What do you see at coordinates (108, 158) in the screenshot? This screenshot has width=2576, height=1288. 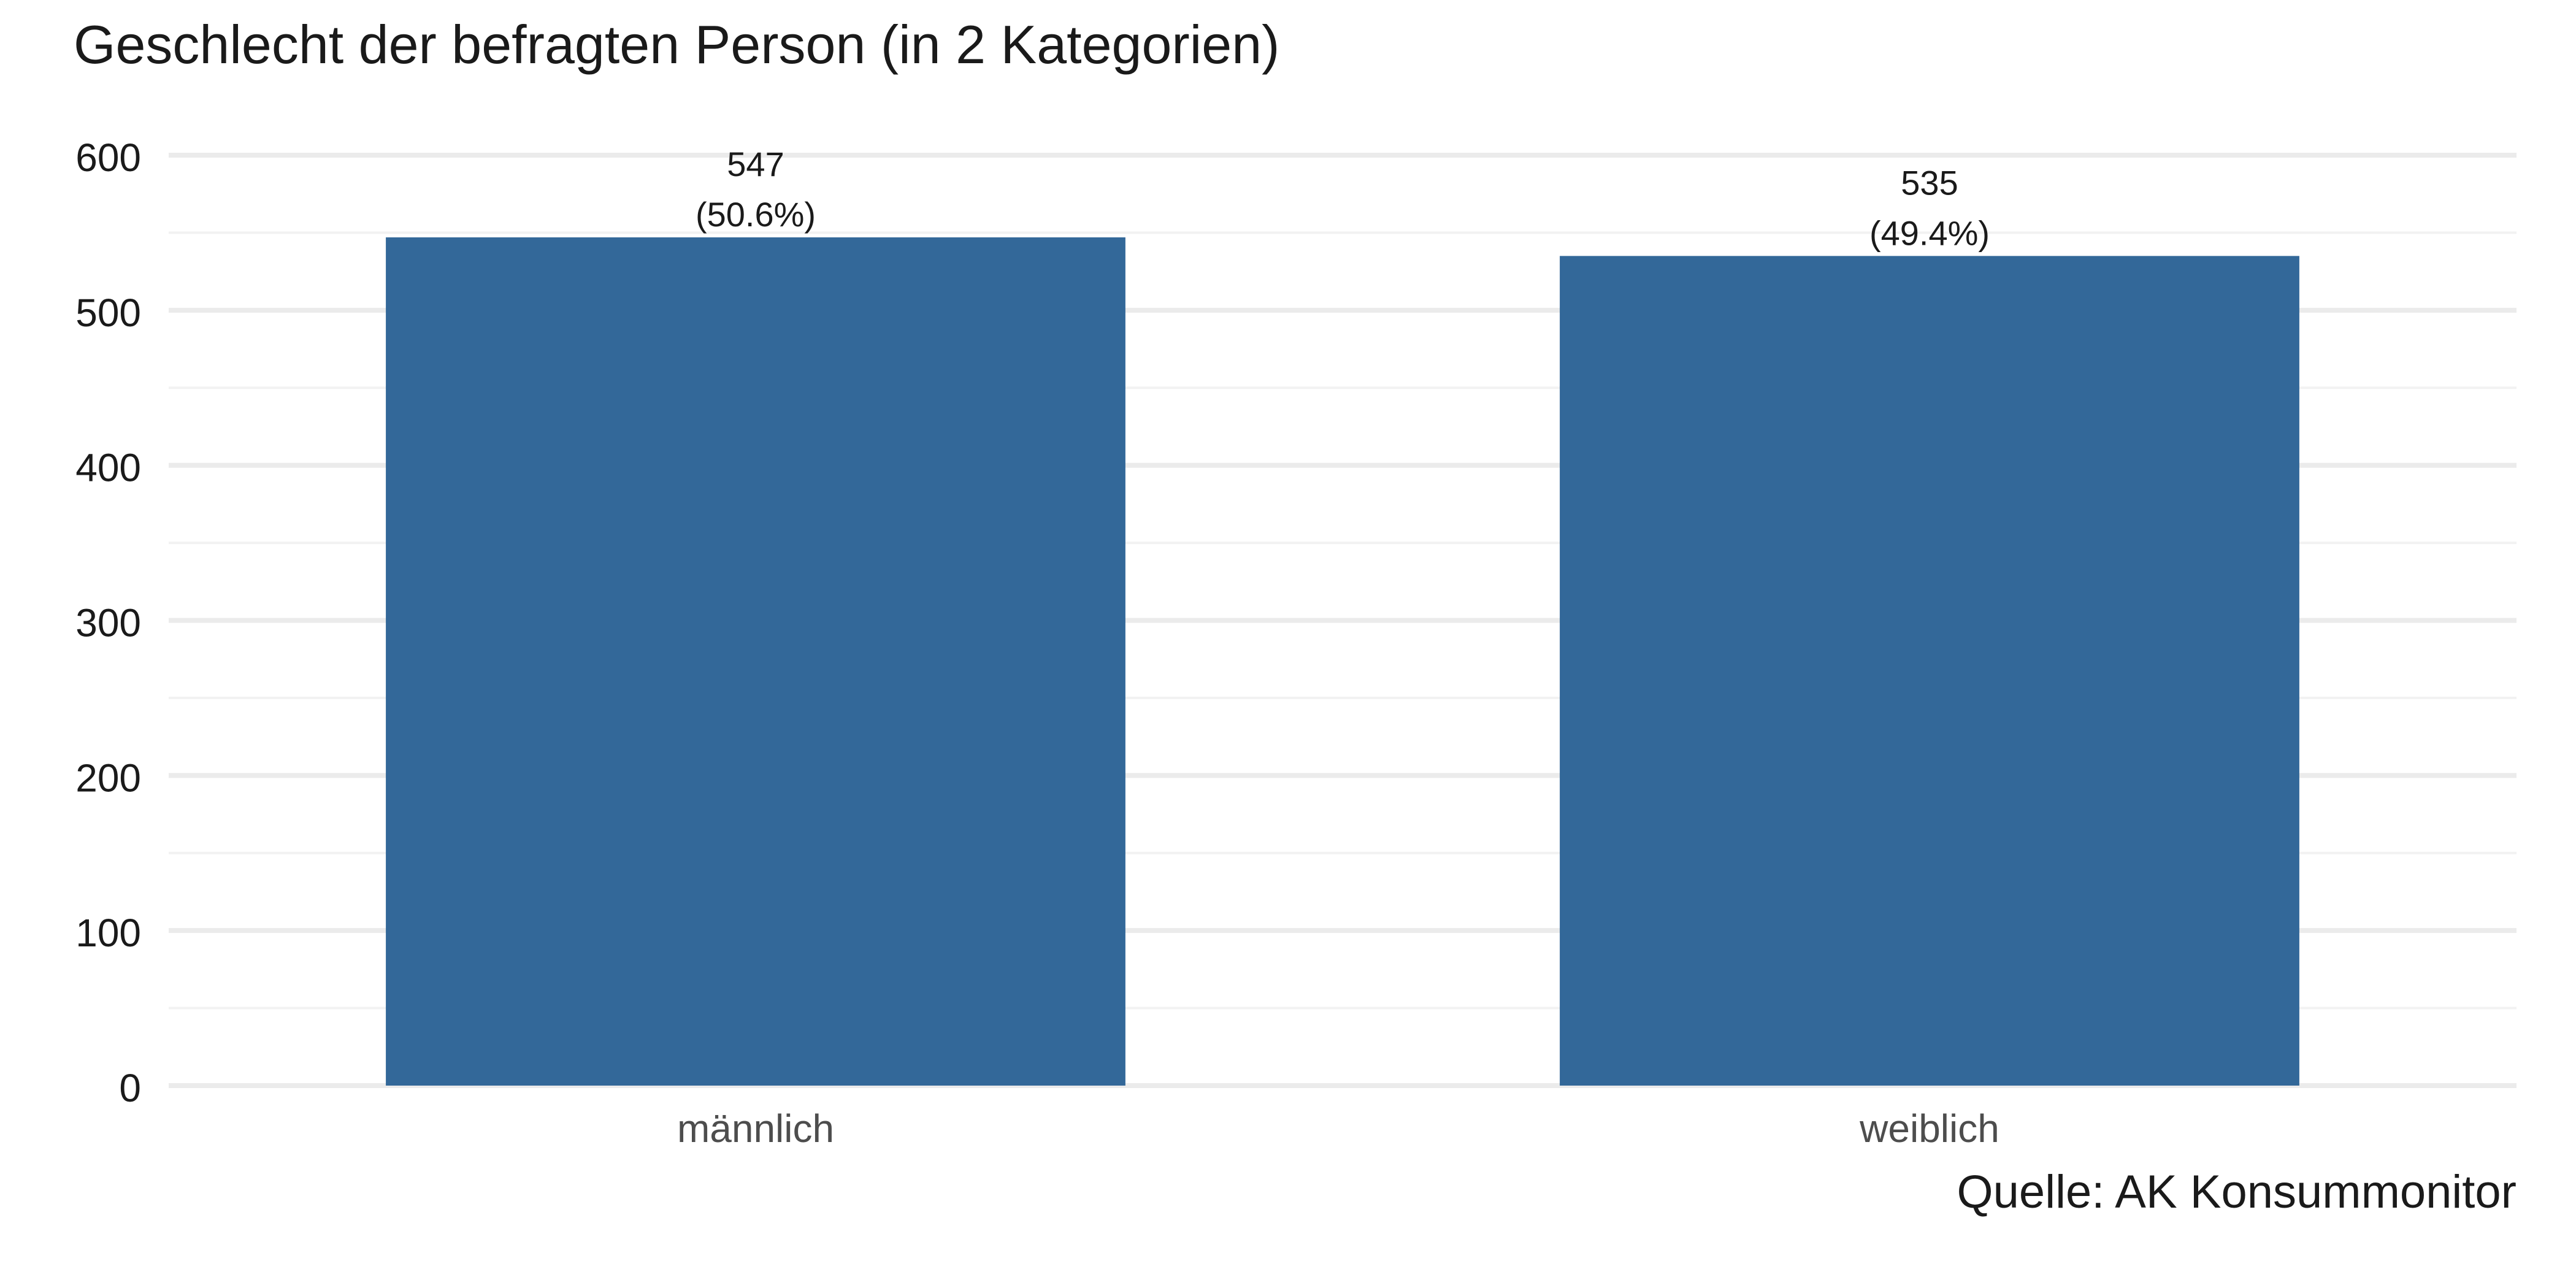 I see `y-tick-label: 600` at bounding box center [108, 158].